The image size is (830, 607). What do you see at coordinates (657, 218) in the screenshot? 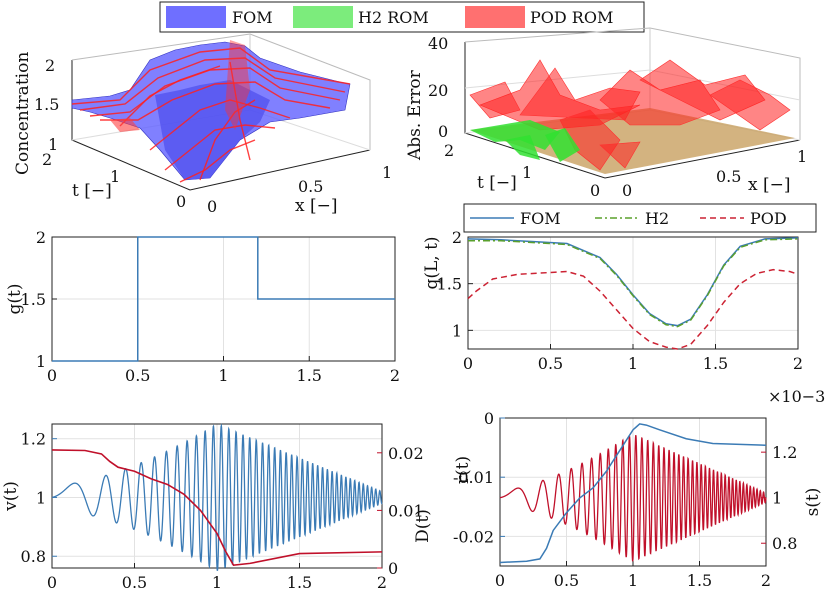
I see `q-legend-label-1: H2` at bounding box center [657, 218].